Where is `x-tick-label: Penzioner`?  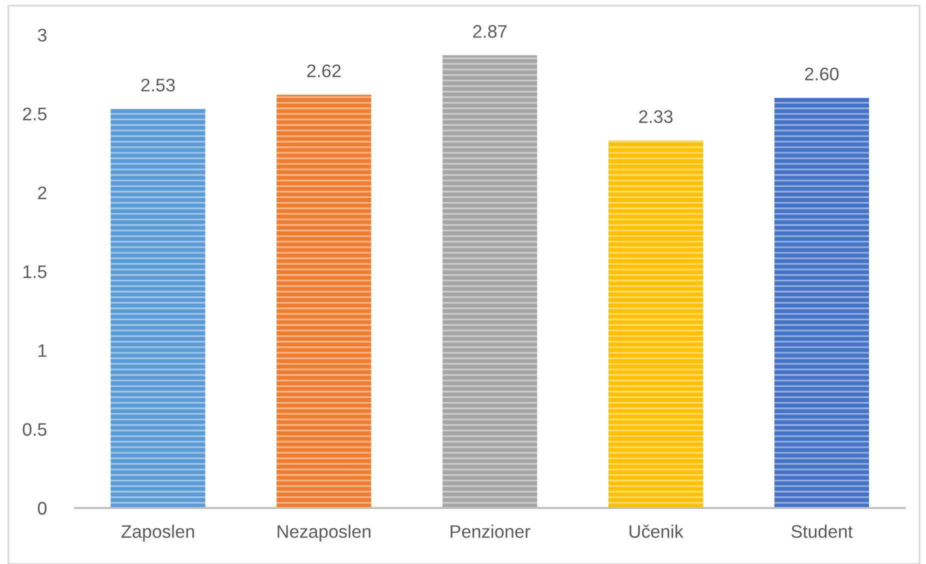 x-tick-label: Penzioner is located at coordinates (490, 531).